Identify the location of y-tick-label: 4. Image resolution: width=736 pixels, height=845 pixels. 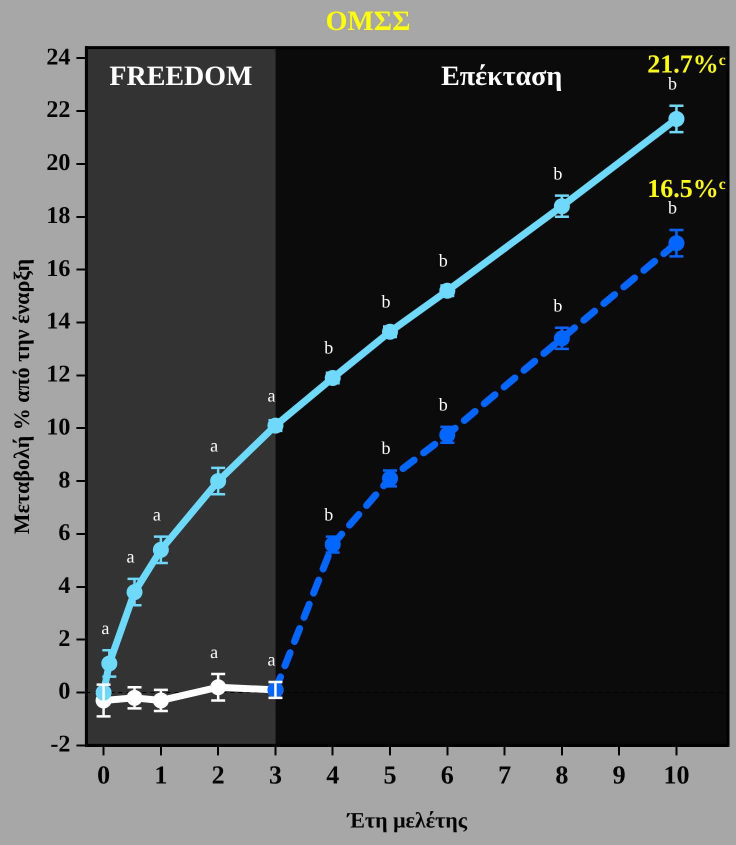
(64, 586).